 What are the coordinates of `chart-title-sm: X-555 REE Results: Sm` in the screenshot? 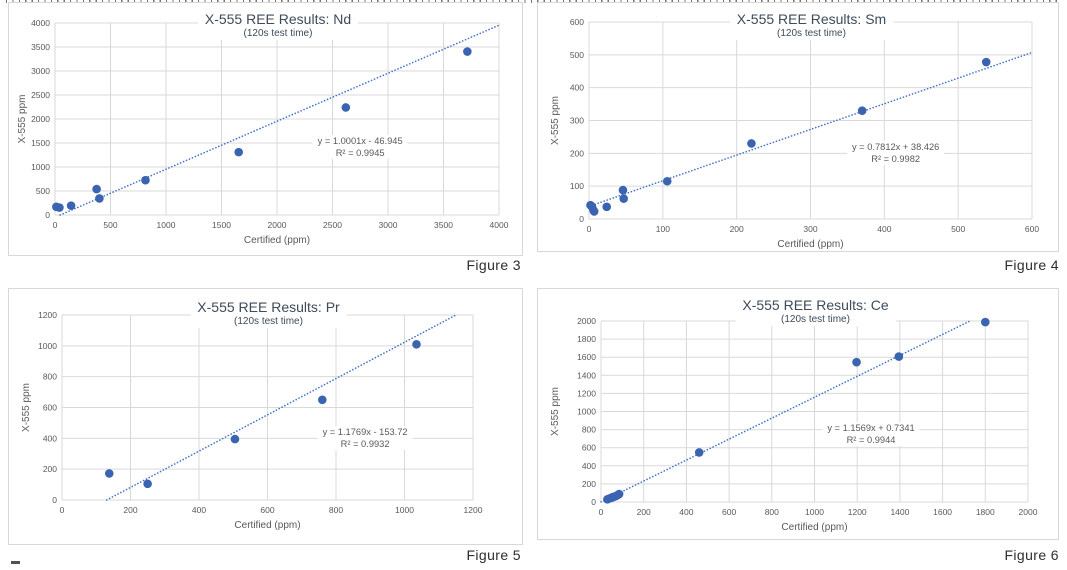 It's located at (811, 19).